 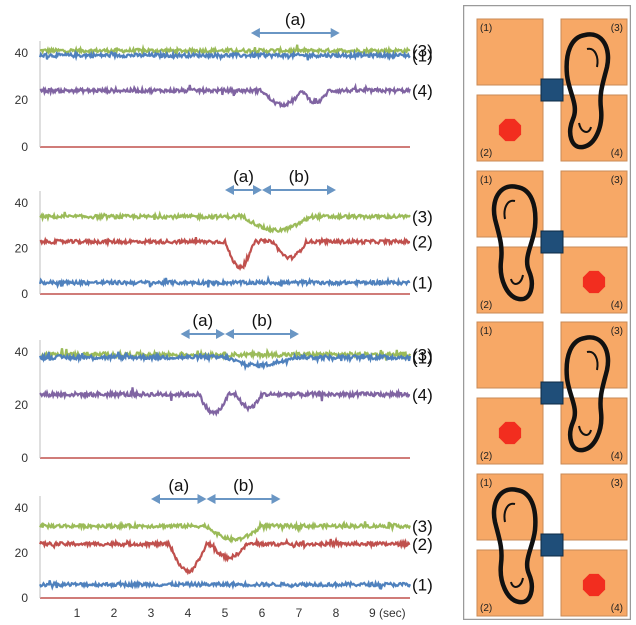 I want to click on x-tick-label: 3, so click(x=151, y=613).